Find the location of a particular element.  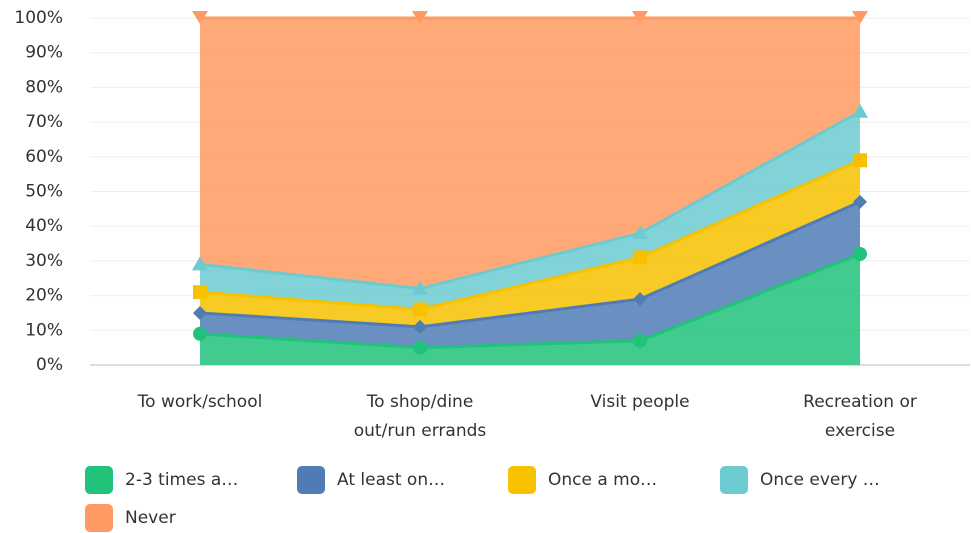

series-line is located at coordinates (530, 301).